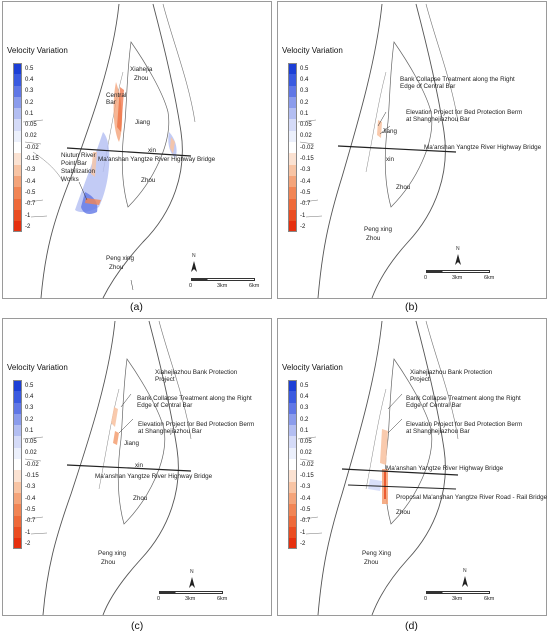  I want to click on label-pengxing: Peng Xing, so click(377, 553).